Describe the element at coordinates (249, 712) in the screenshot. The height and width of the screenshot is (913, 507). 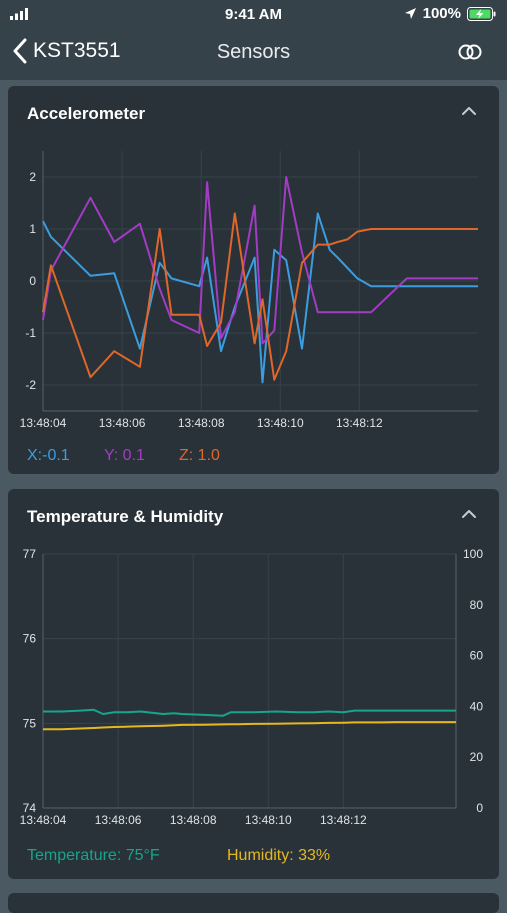
I see `series-line-temperature` at that location.